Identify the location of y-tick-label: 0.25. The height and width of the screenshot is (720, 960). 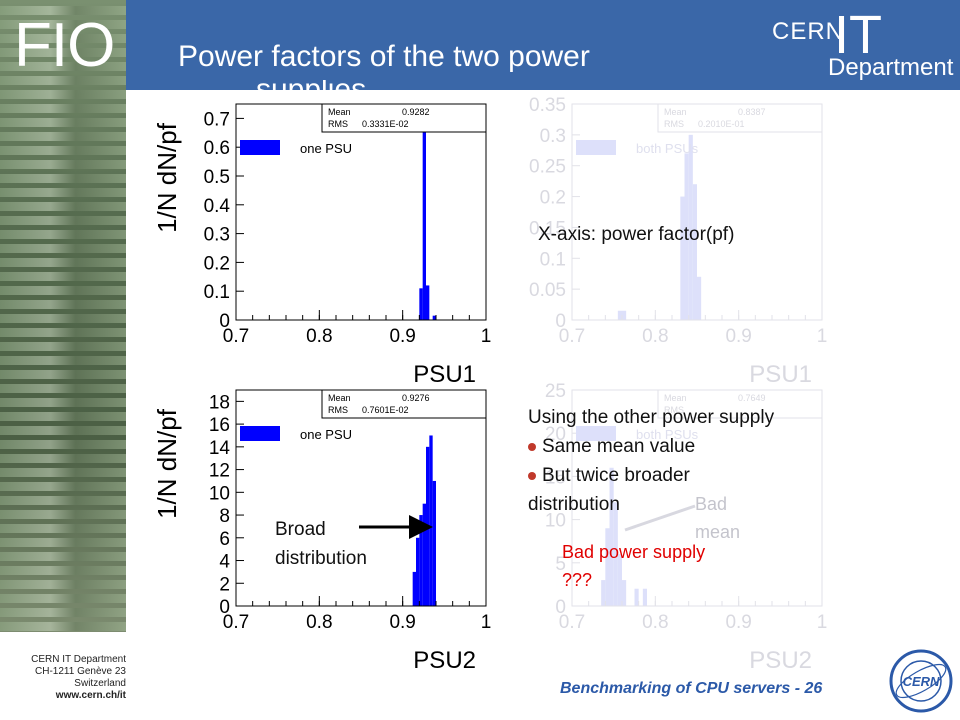
(547, 167).